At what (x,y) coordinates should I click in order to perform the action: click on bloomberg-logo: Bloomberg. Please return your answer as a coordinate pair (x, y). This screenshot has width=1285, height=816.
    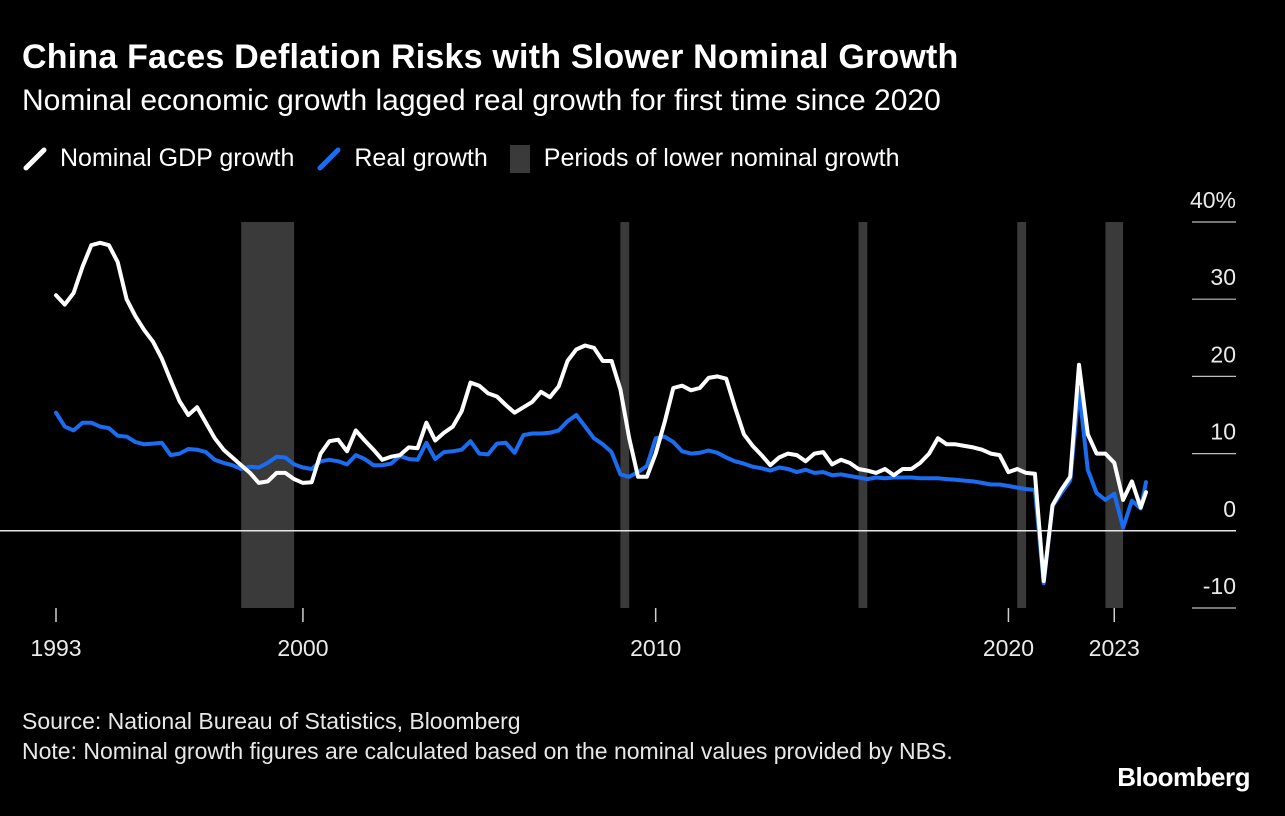
    Looking at the image, I should click on (1183, 777).